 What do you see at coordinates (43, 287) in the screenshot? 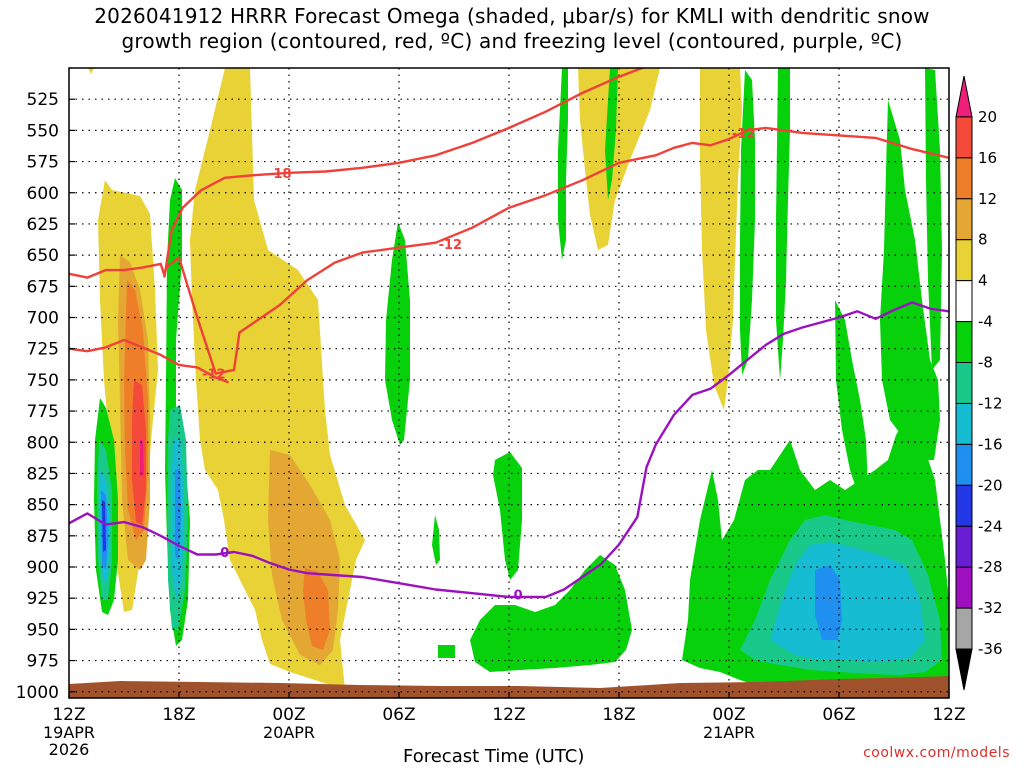
I see `y-tick-label: 675` at bounding box center [43, 287].